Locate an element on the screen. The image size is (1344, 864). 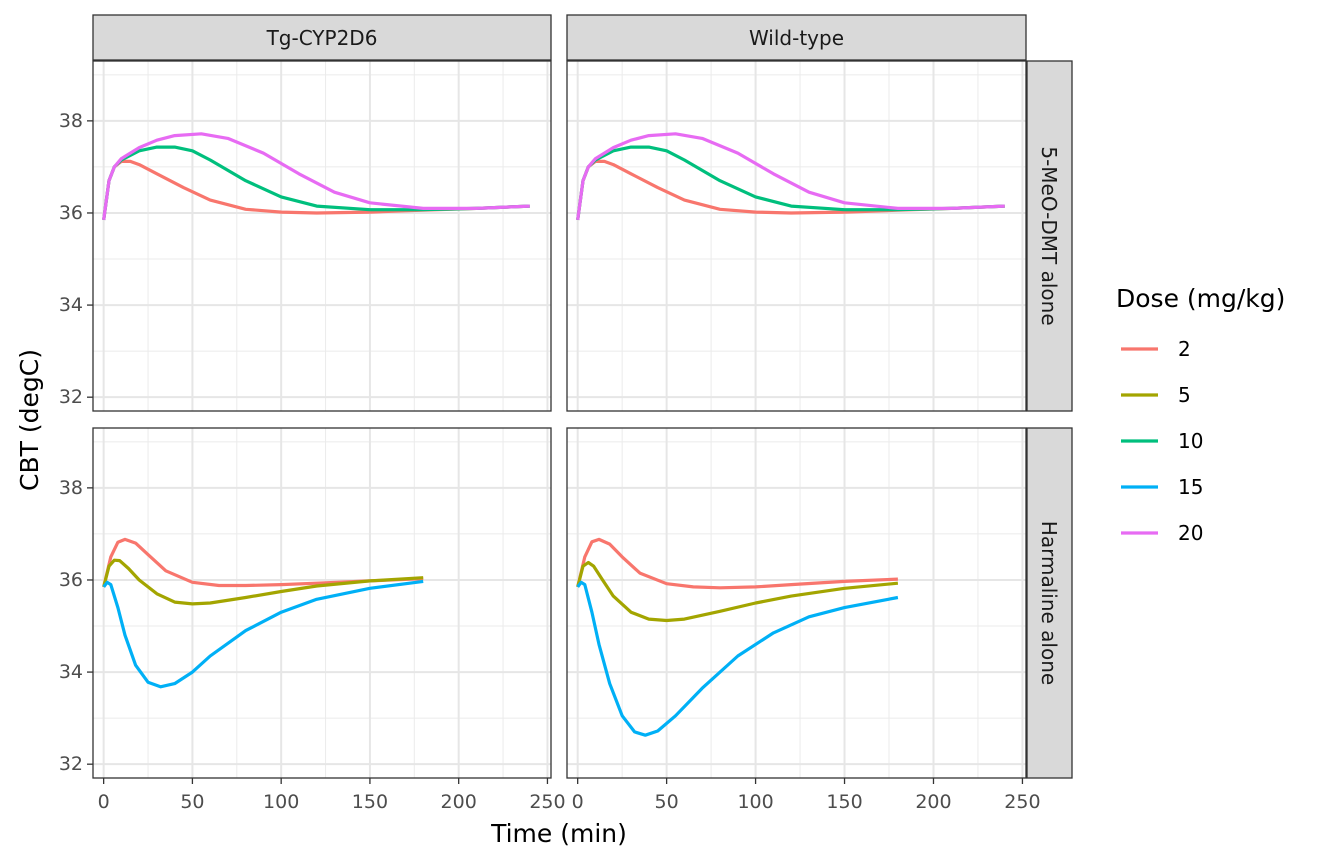
legend-label: 5 is located at coordinates (1184, 395).